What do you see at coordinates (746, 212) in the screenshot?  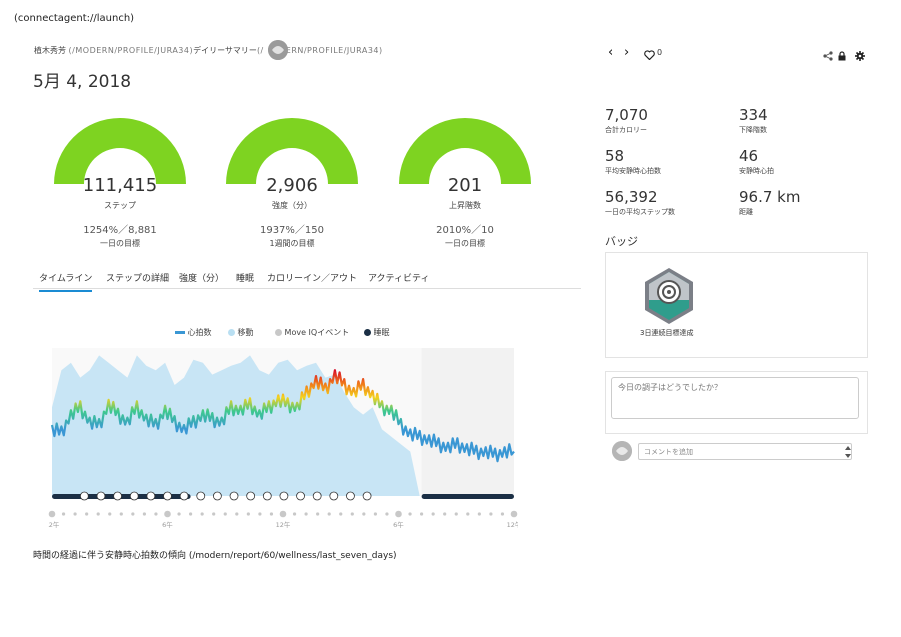 I see `distance-label: 距離` at bounding box center [746, 212].